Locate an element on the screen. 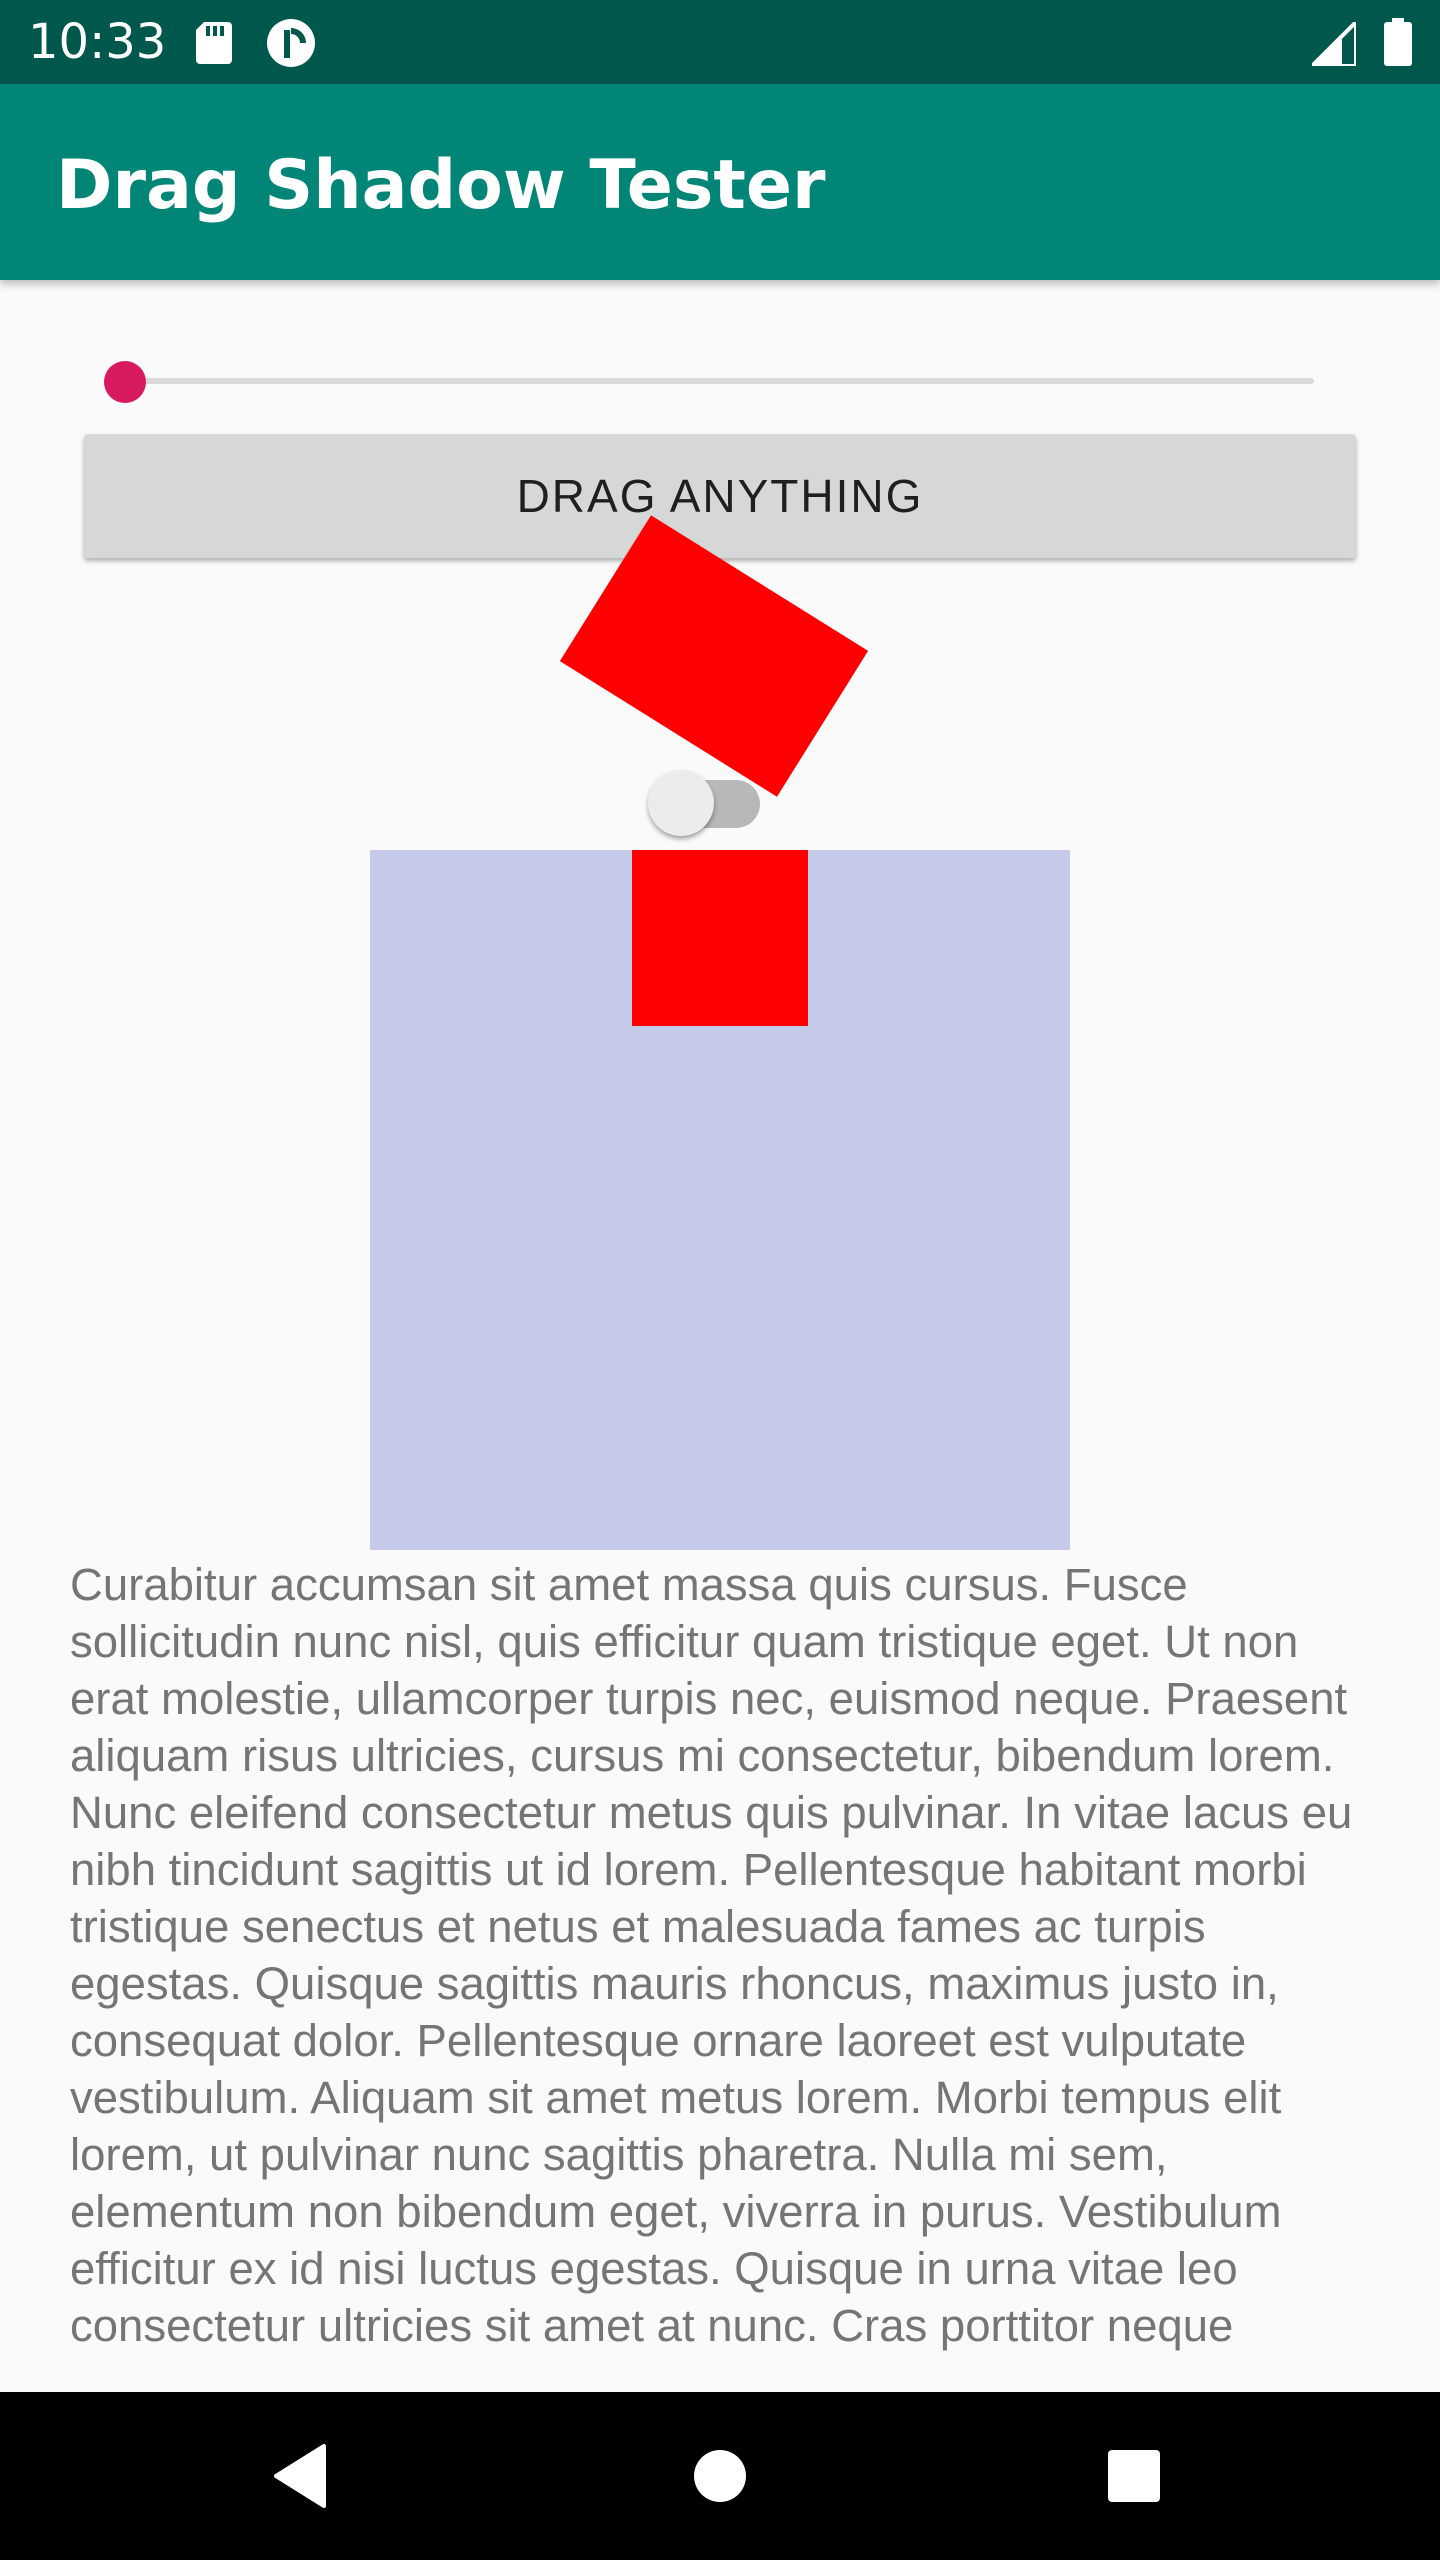 Image resolution: width=1440 pixels, height=2560 pixels. back-icon is located at coordinates (302, 2476).